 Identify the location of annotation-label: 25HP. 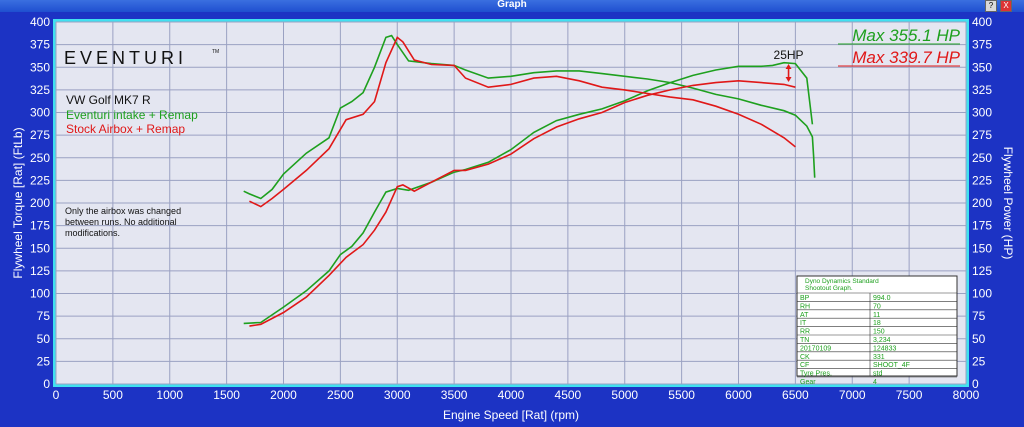
(789, 55).